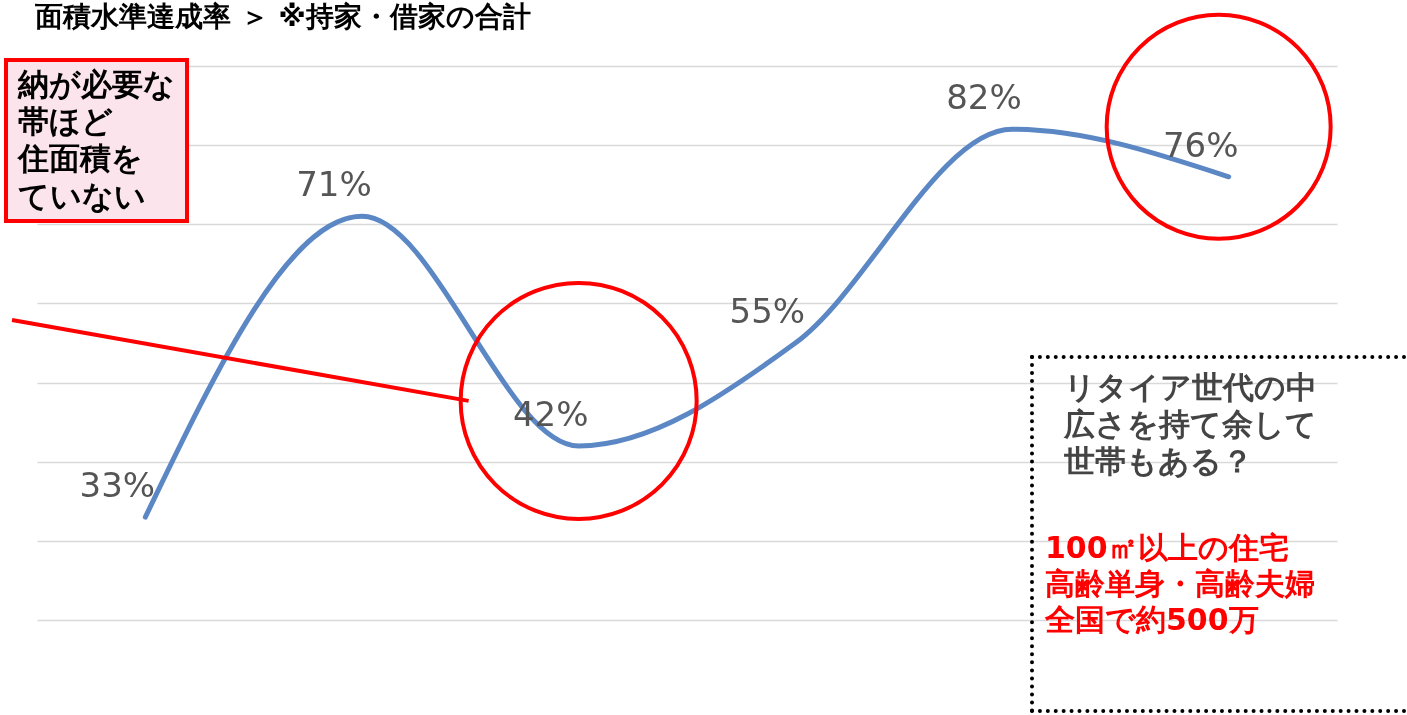 The height and width of the screenshot is (715, 1407). What do you see at coordinates (767, 311) in the screenshot?
I see `data-label: 55%` at bounding box center [767, 311].